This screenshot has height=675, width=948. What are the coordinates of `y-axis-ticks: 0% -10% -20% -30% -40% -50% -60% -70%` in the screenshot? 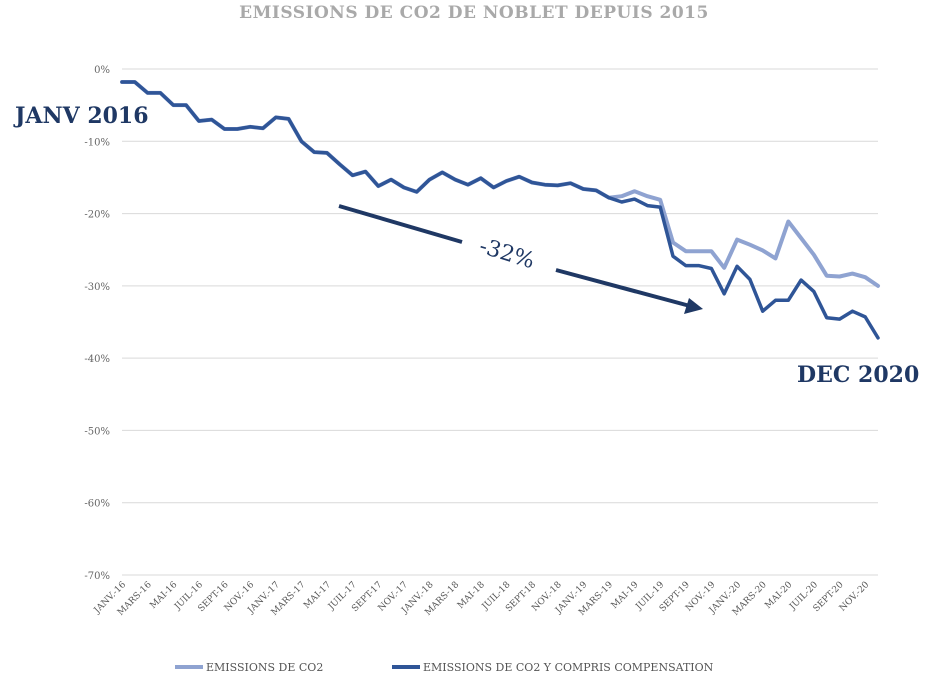 It's located at (97, 323).